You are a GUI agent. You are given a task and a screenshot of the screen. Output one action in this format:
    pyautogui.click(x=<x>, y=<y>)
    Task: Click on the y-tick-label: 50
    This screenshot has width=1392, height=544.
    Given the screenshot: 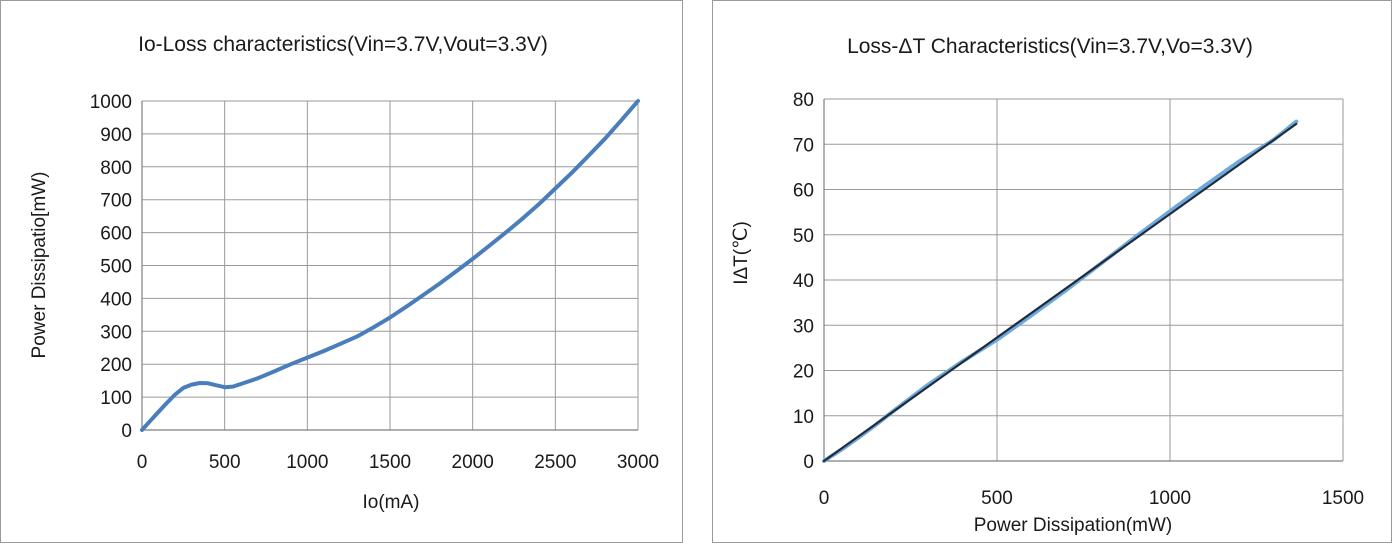 What is the action you would take?
    pyautogui.click(x=803, y=236)
    